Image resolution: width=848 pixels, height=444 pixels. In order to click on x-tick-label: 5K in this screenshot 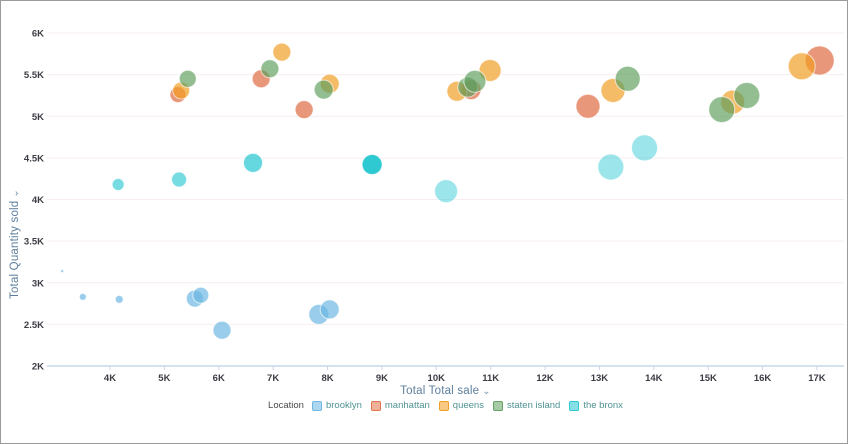, I will do `click(164, 378)`.